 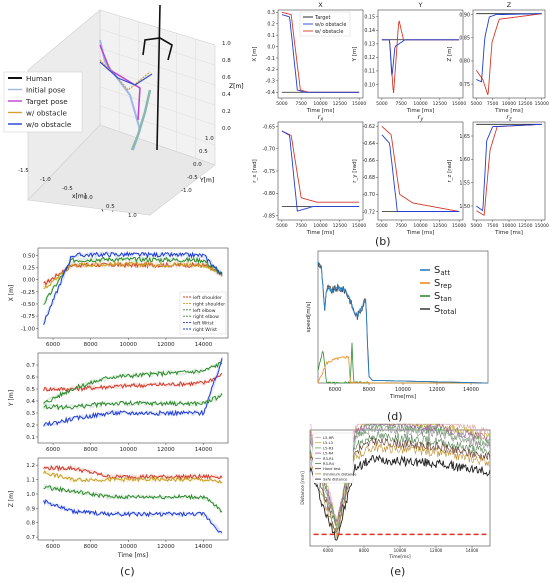 What do you see at coordinates (321, 118) in the screenshot?
I see `subplot-title: rx` at bounding box center [321, 118].